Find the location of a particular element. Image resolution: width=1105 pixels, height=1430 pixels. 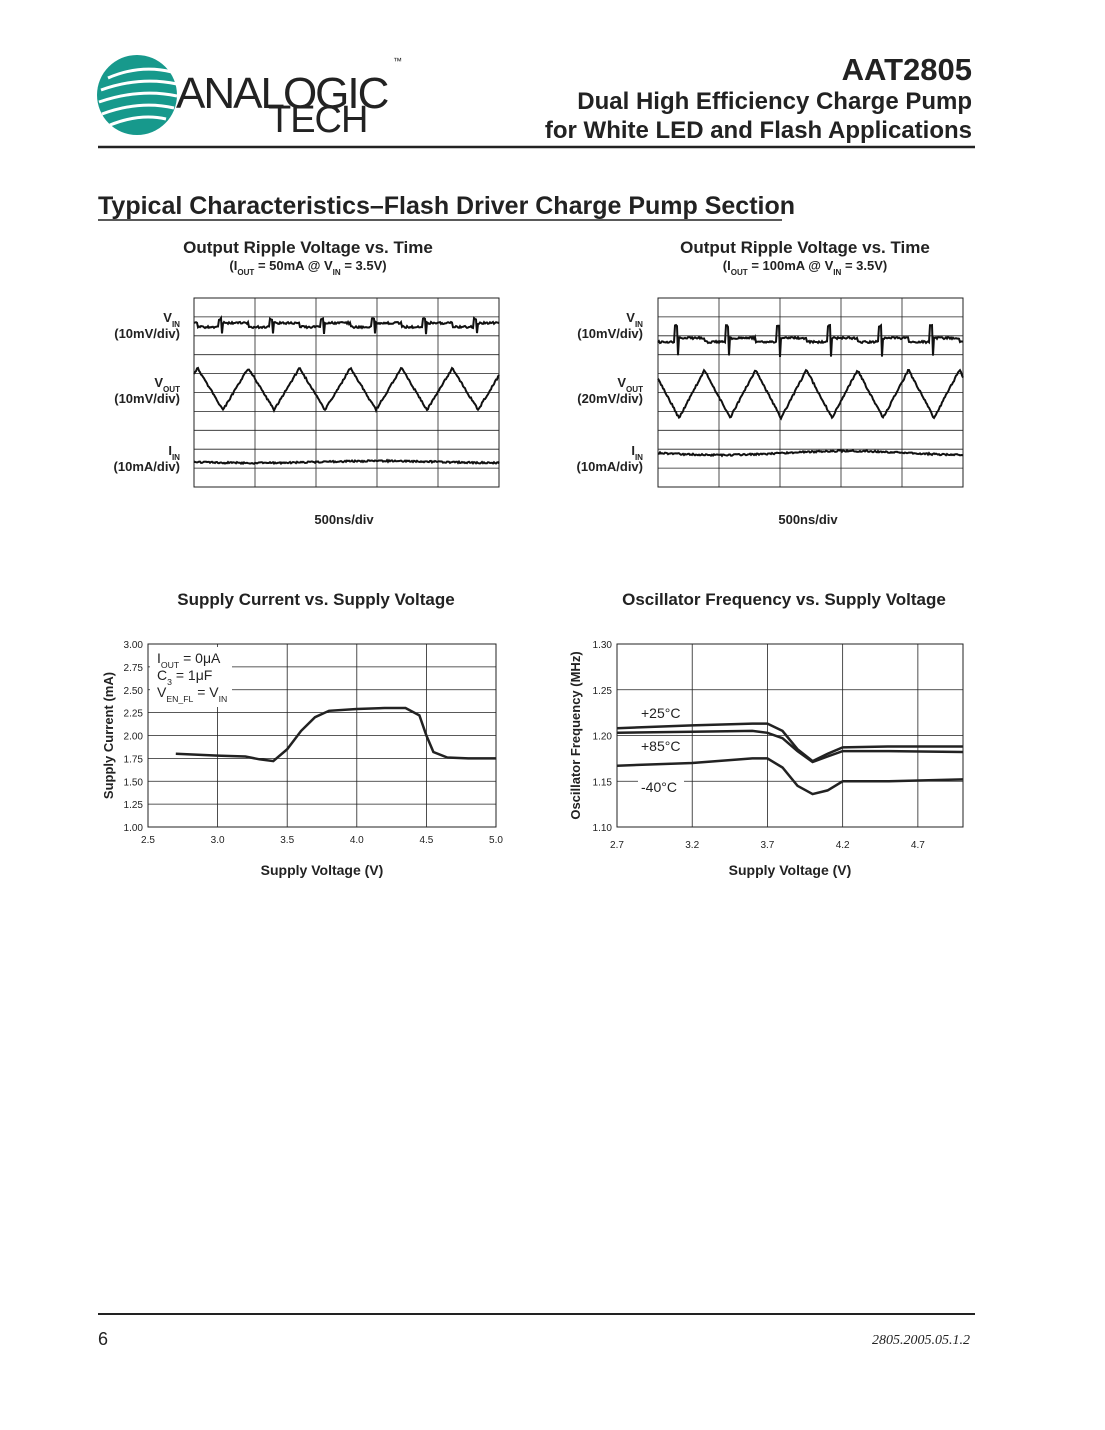

annotation-part: 3 is located at coordinates (169, 682).